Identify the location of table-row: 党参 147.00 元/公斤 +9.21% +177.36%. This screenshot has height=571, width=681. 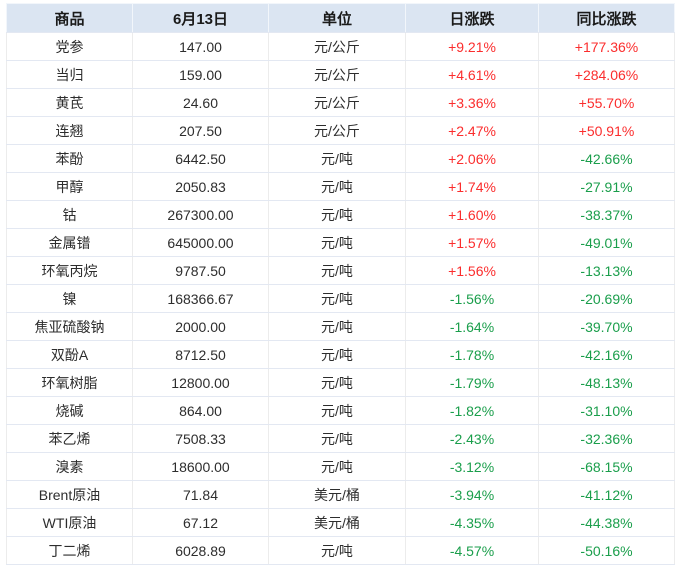
(340, 46).